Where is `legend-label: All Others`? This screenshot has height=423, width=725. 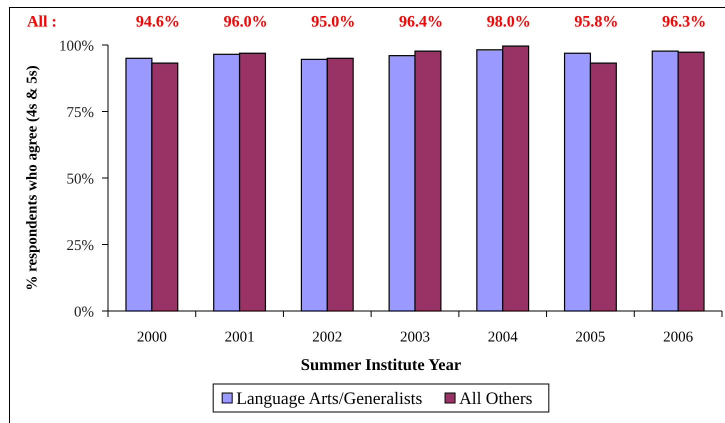 legend-label: All Others is located at coordinates (496, 398).